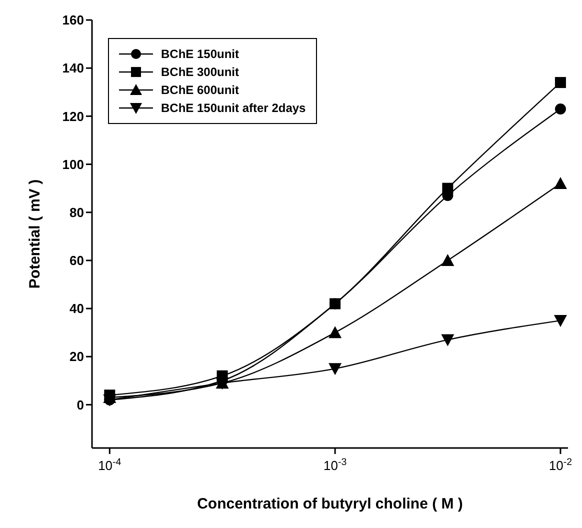 Image resolution: width=582 pixels, height=528 pixels. I want to click on y-tick-label: 140, so click(73, 68).